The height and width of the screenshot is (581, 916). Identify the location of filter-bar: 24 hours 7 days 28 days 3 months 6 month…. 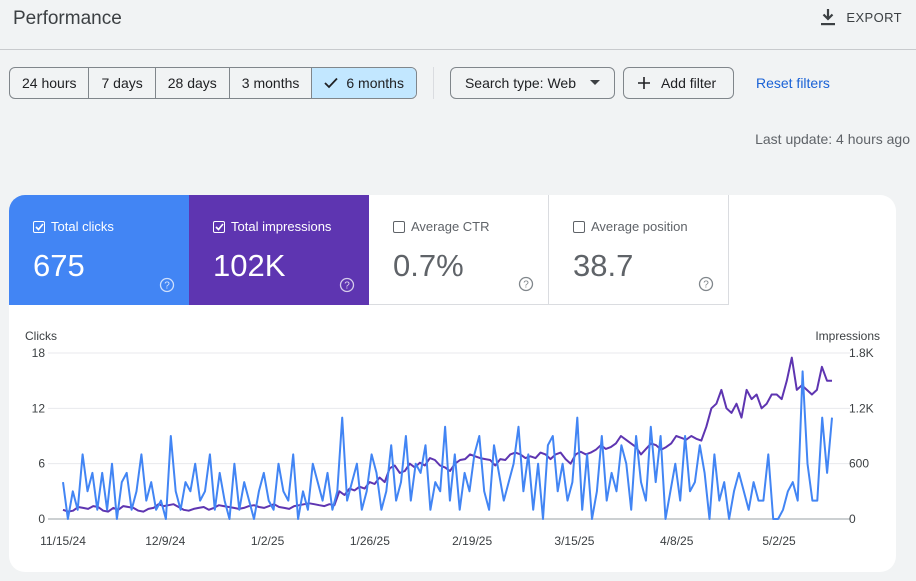
(419, 83).